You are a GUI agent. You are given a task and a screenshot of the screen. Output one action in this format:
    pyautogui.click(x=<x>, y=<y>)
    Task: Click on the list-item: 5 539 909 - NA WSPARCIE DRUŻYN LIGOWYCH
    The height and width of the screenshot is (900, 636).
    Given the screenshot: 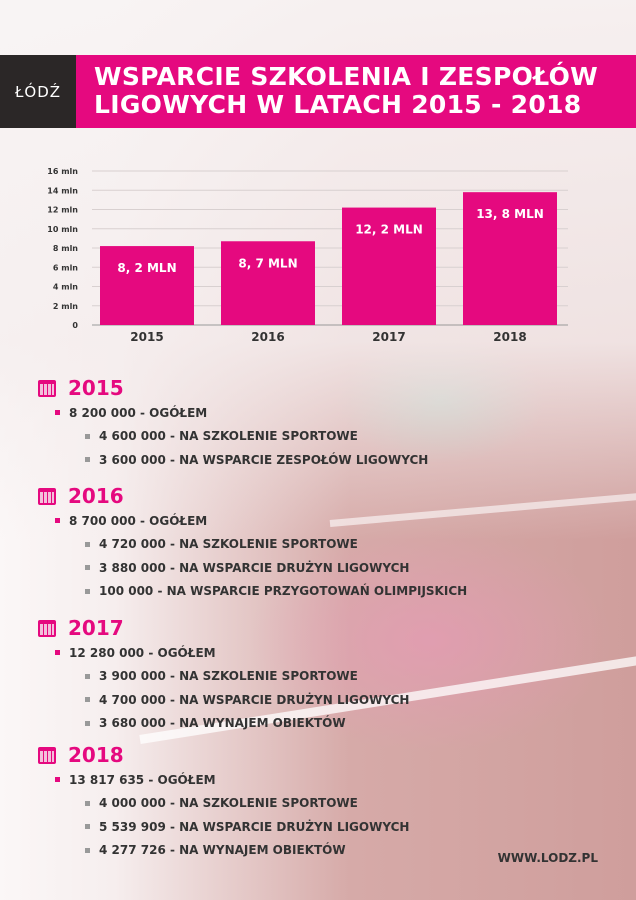 What is the action you would take?
    pyautogui.click(x=223, y=827)
    